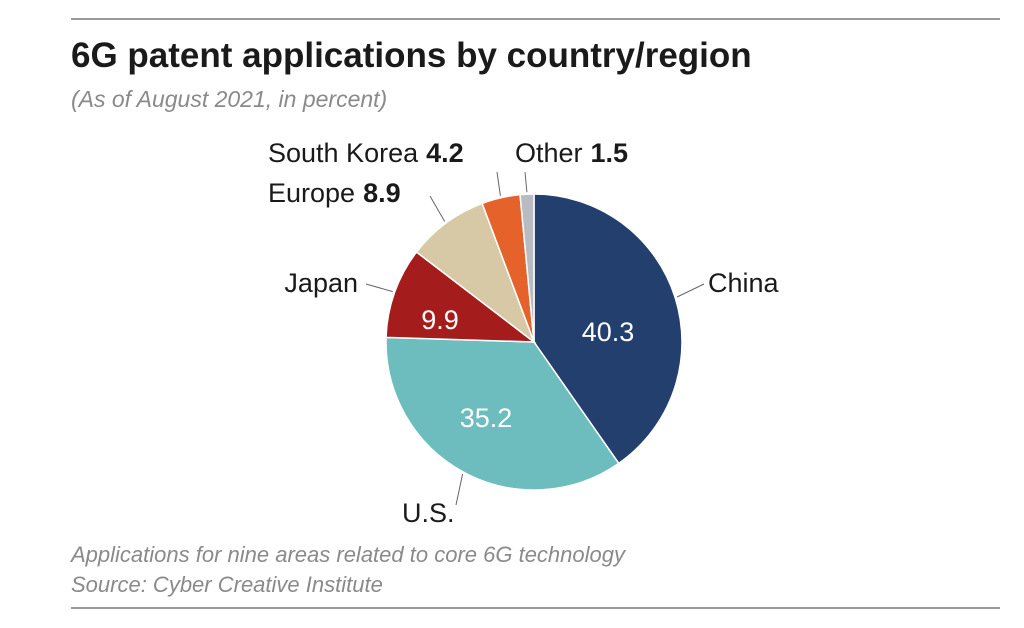  I want to click on label-name-japan: Japan, so click(321, 283).